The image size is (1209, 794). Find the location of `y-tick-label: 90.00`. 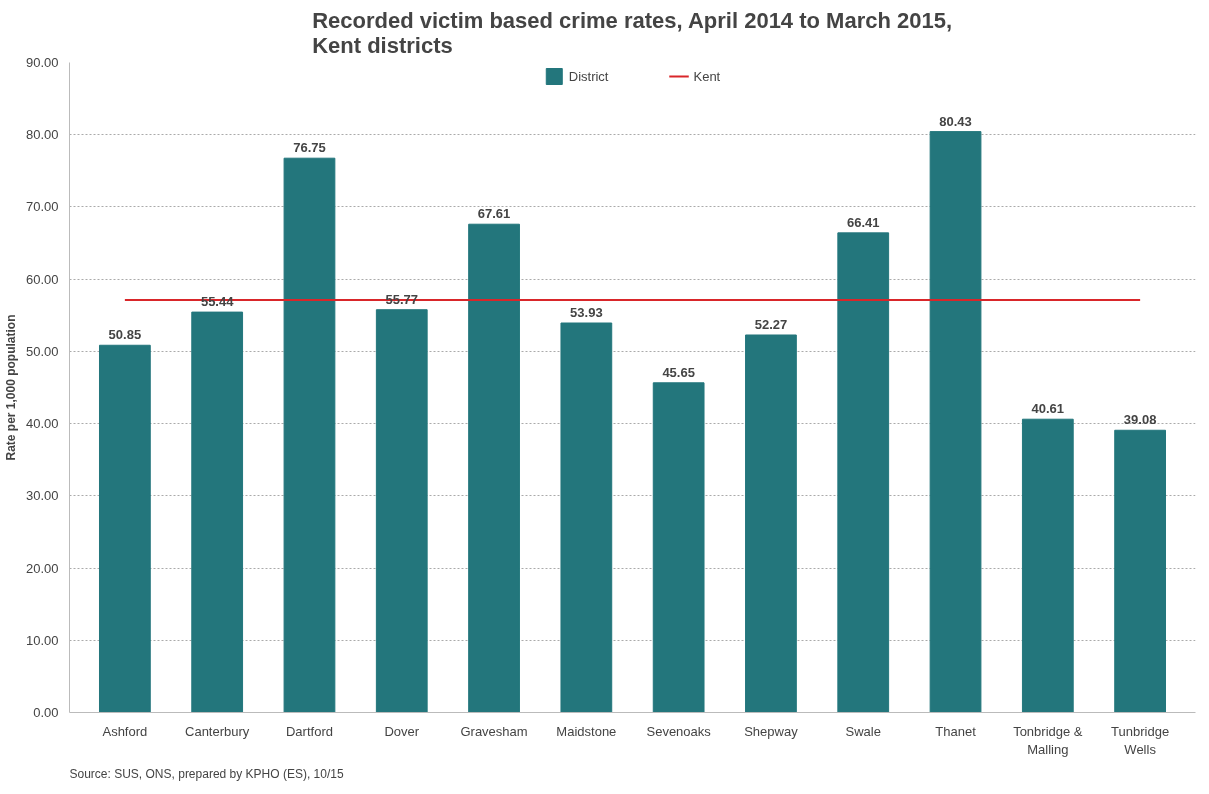

y-tick-label: 90.00 is located at coordinates (42, 62).